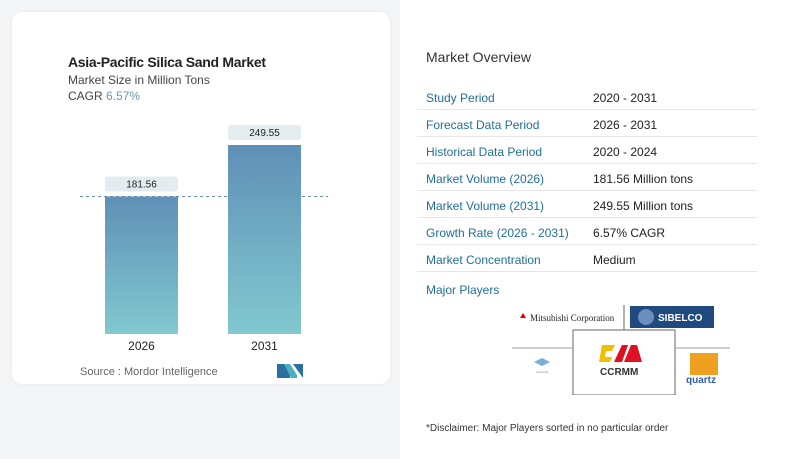 The image size is (800, 459). Describe the element at coordinates (587, 259) in the screenshot. I see `overview-row: Market Concentration Medium` at that location.